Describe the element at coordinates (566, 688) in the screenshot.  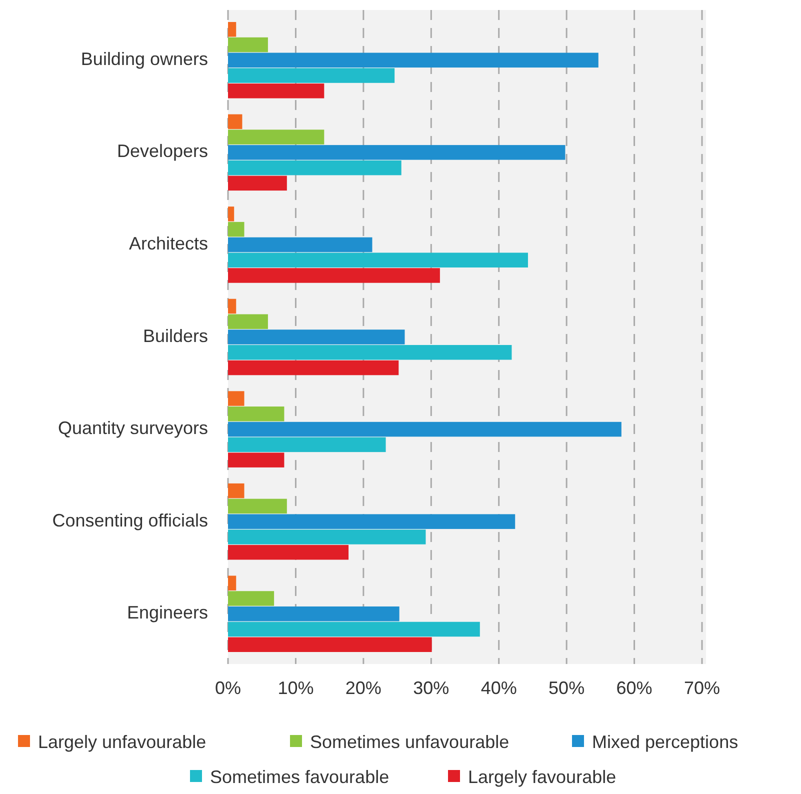
I see `x-tick-label: 50%` at that location.